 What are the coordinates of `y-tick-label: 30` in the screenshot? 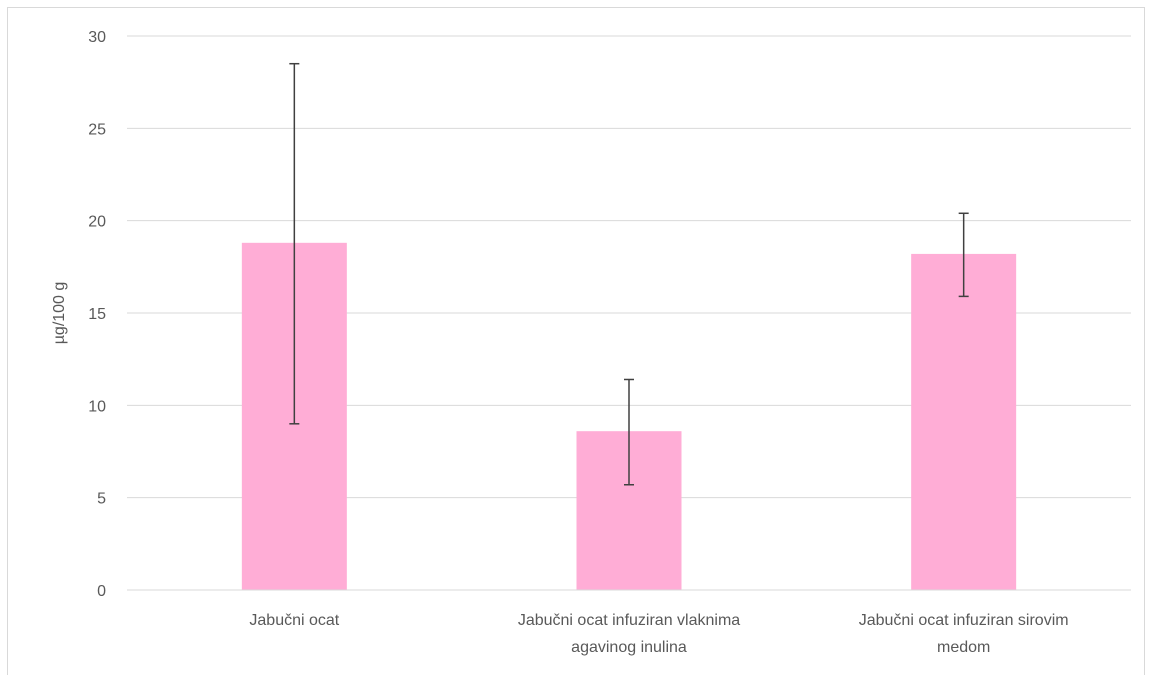 It's located at (97, 37).